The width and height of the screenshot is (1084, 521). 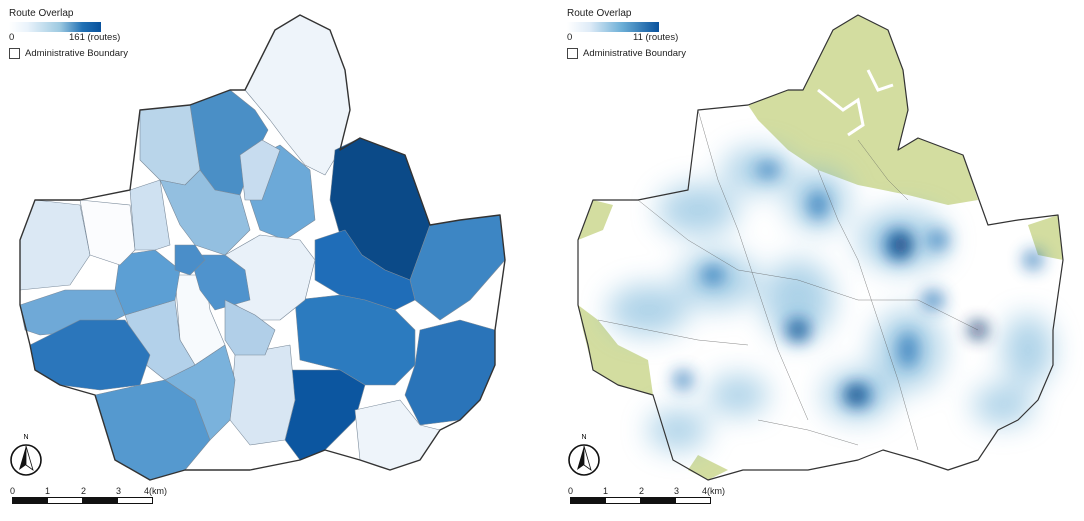 What do you see at coordinates (656, 37) in the screenshot?
I see `ramp-max-label: 11 (routes)` at bounding box center [656, 37].